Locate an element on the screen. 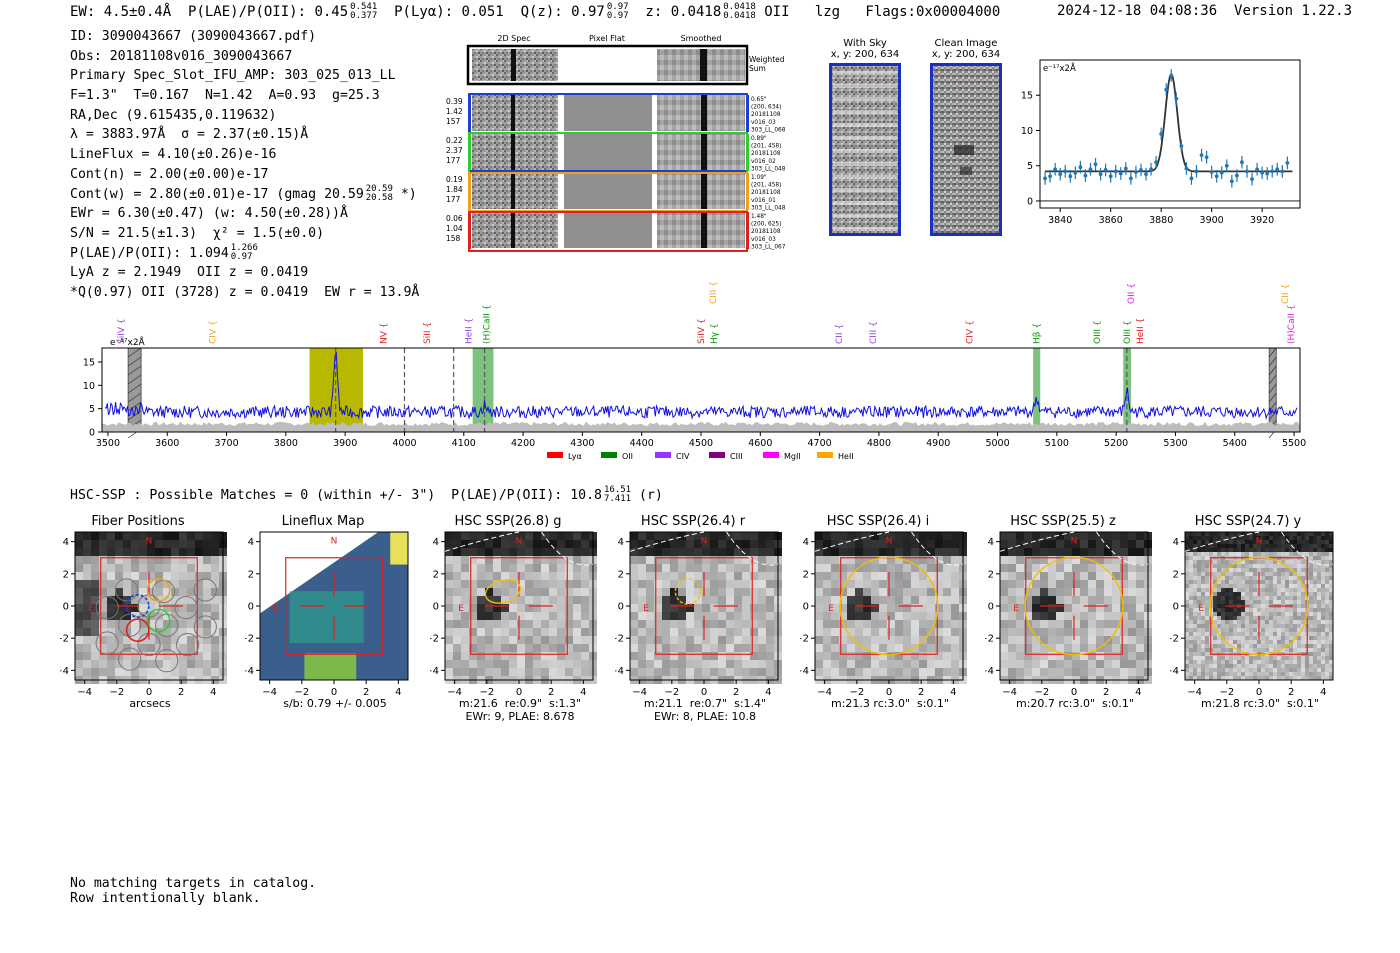 The image size is (1400, 953). spectrum-xtick-label: 4100 is located at coordinates (464, 443).